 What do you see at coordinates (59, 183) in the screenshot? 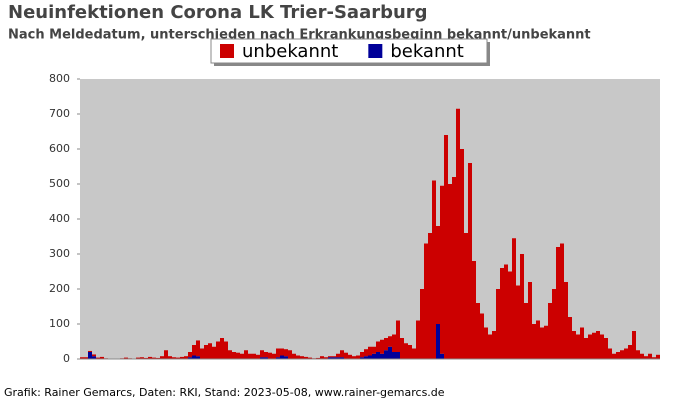
I see `y-tick-label: 500` at bounding box center [59, 183].